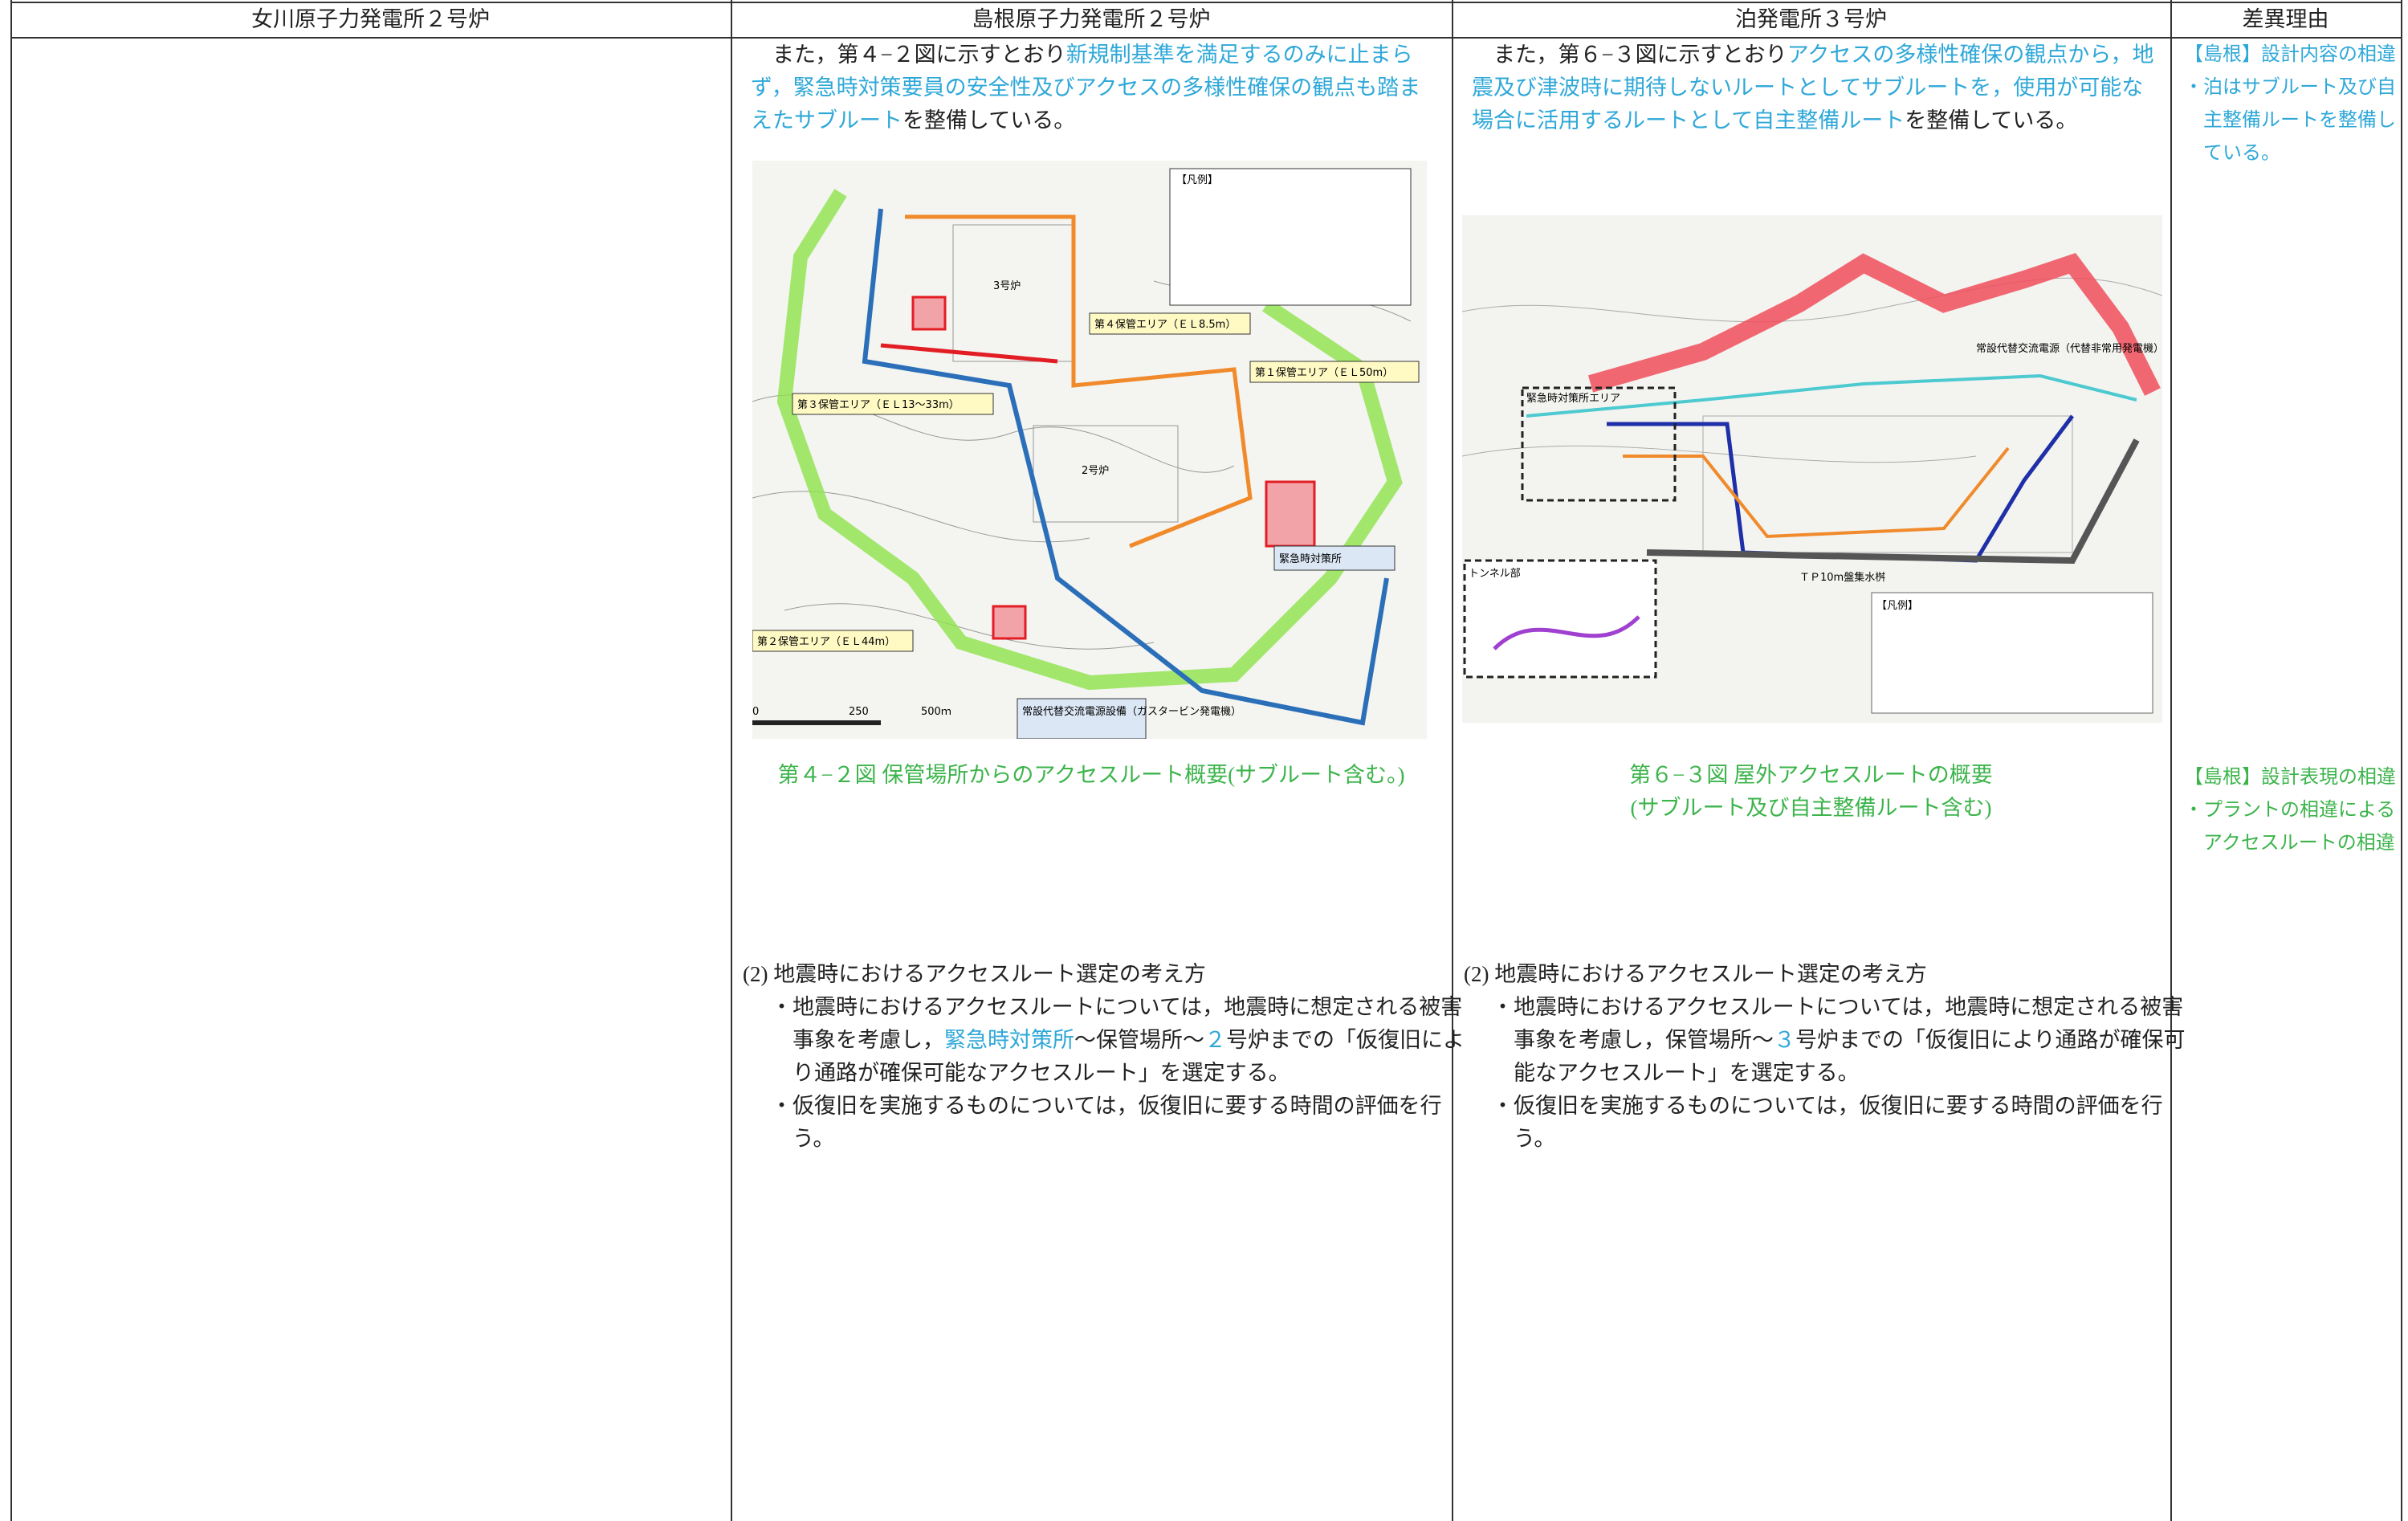 The image size is (2408, 1521). What do you see at coordinates (1573, 398) in the screenshot?
I see `map-label: 緊急時対策所エリア` at bounding box center [1573, 398].